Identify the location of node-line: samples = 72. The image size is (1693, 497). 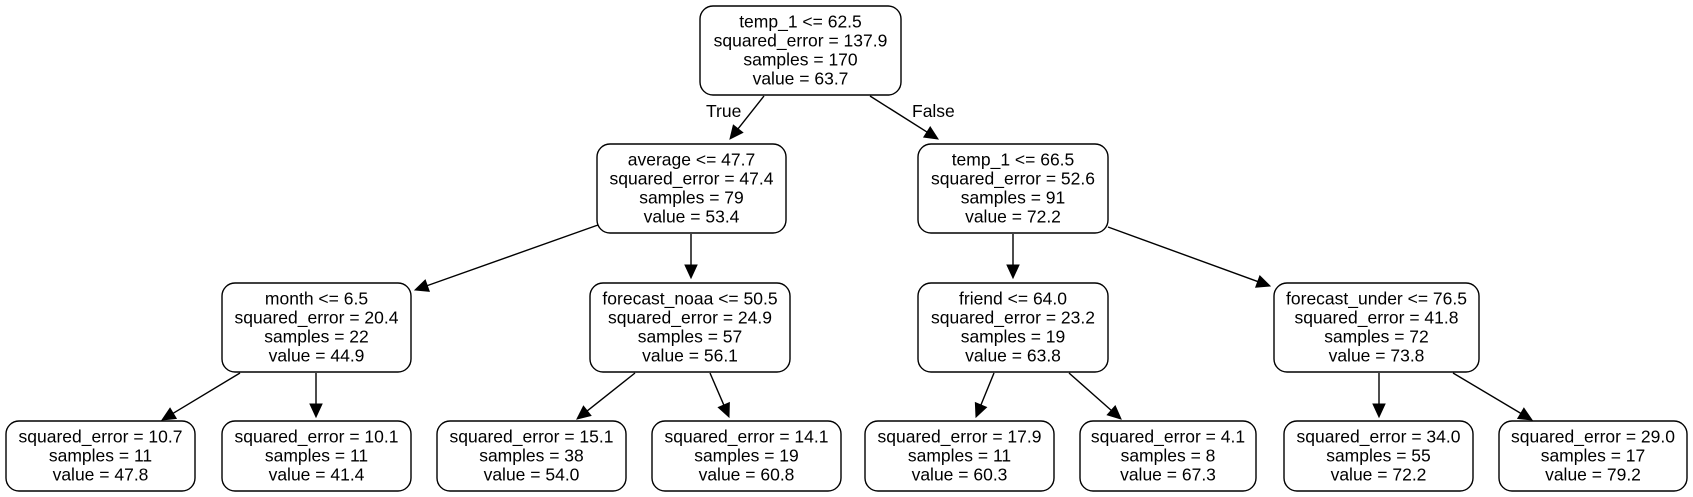
(1376, 337).